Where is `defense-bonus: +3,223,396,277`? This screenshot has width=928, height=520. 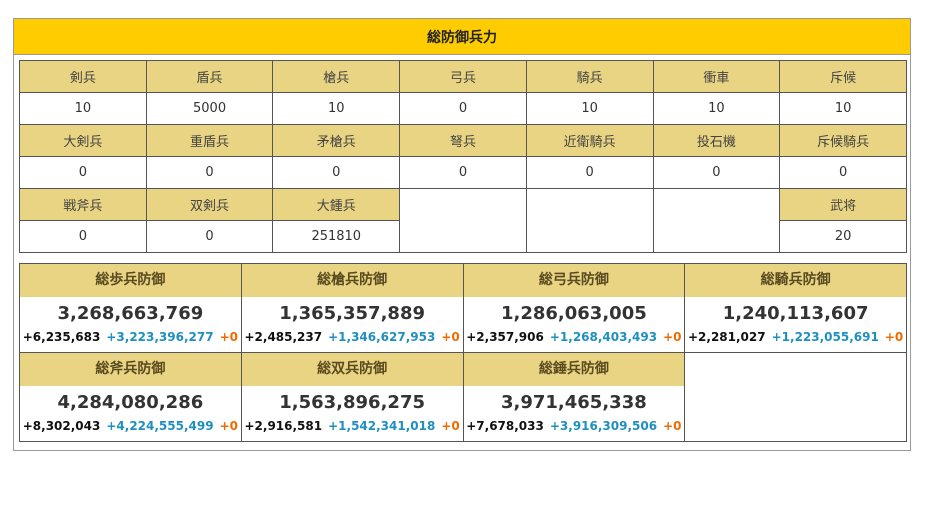 defense-bonus: +3,223,396,277 is located at coordinates (160, 337).